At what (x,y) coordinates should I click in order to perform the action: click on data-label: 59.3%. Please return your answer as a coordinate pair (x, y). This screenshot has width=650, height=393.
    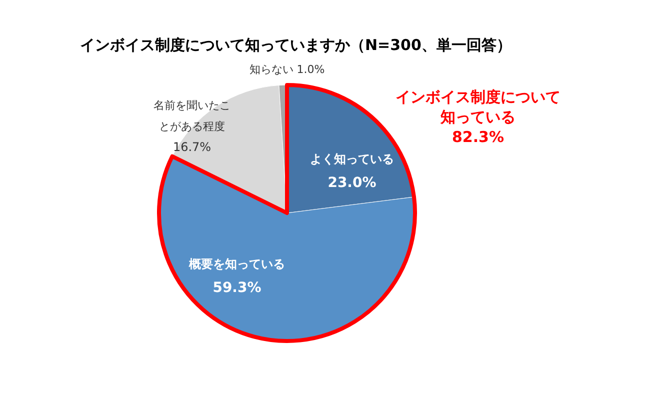
    Looking at the image, I should click on (237, 288).